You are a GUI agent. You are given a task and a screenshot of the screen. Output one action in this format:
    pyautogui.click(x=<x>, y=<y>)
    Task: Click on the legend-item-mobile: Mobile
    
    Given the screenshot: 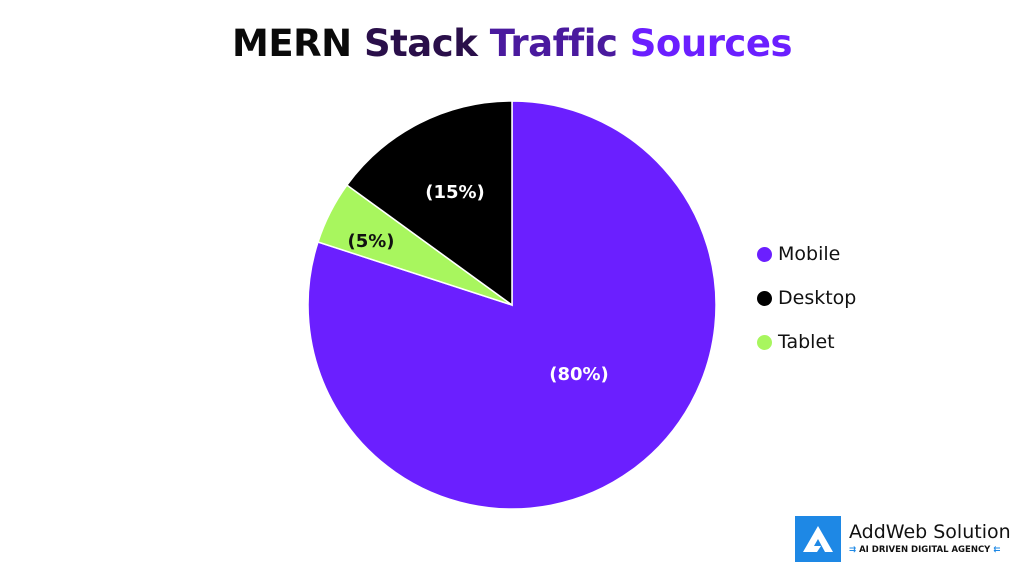 What is the action you would take?
    pyautogui.click(x=806, y=254)
    